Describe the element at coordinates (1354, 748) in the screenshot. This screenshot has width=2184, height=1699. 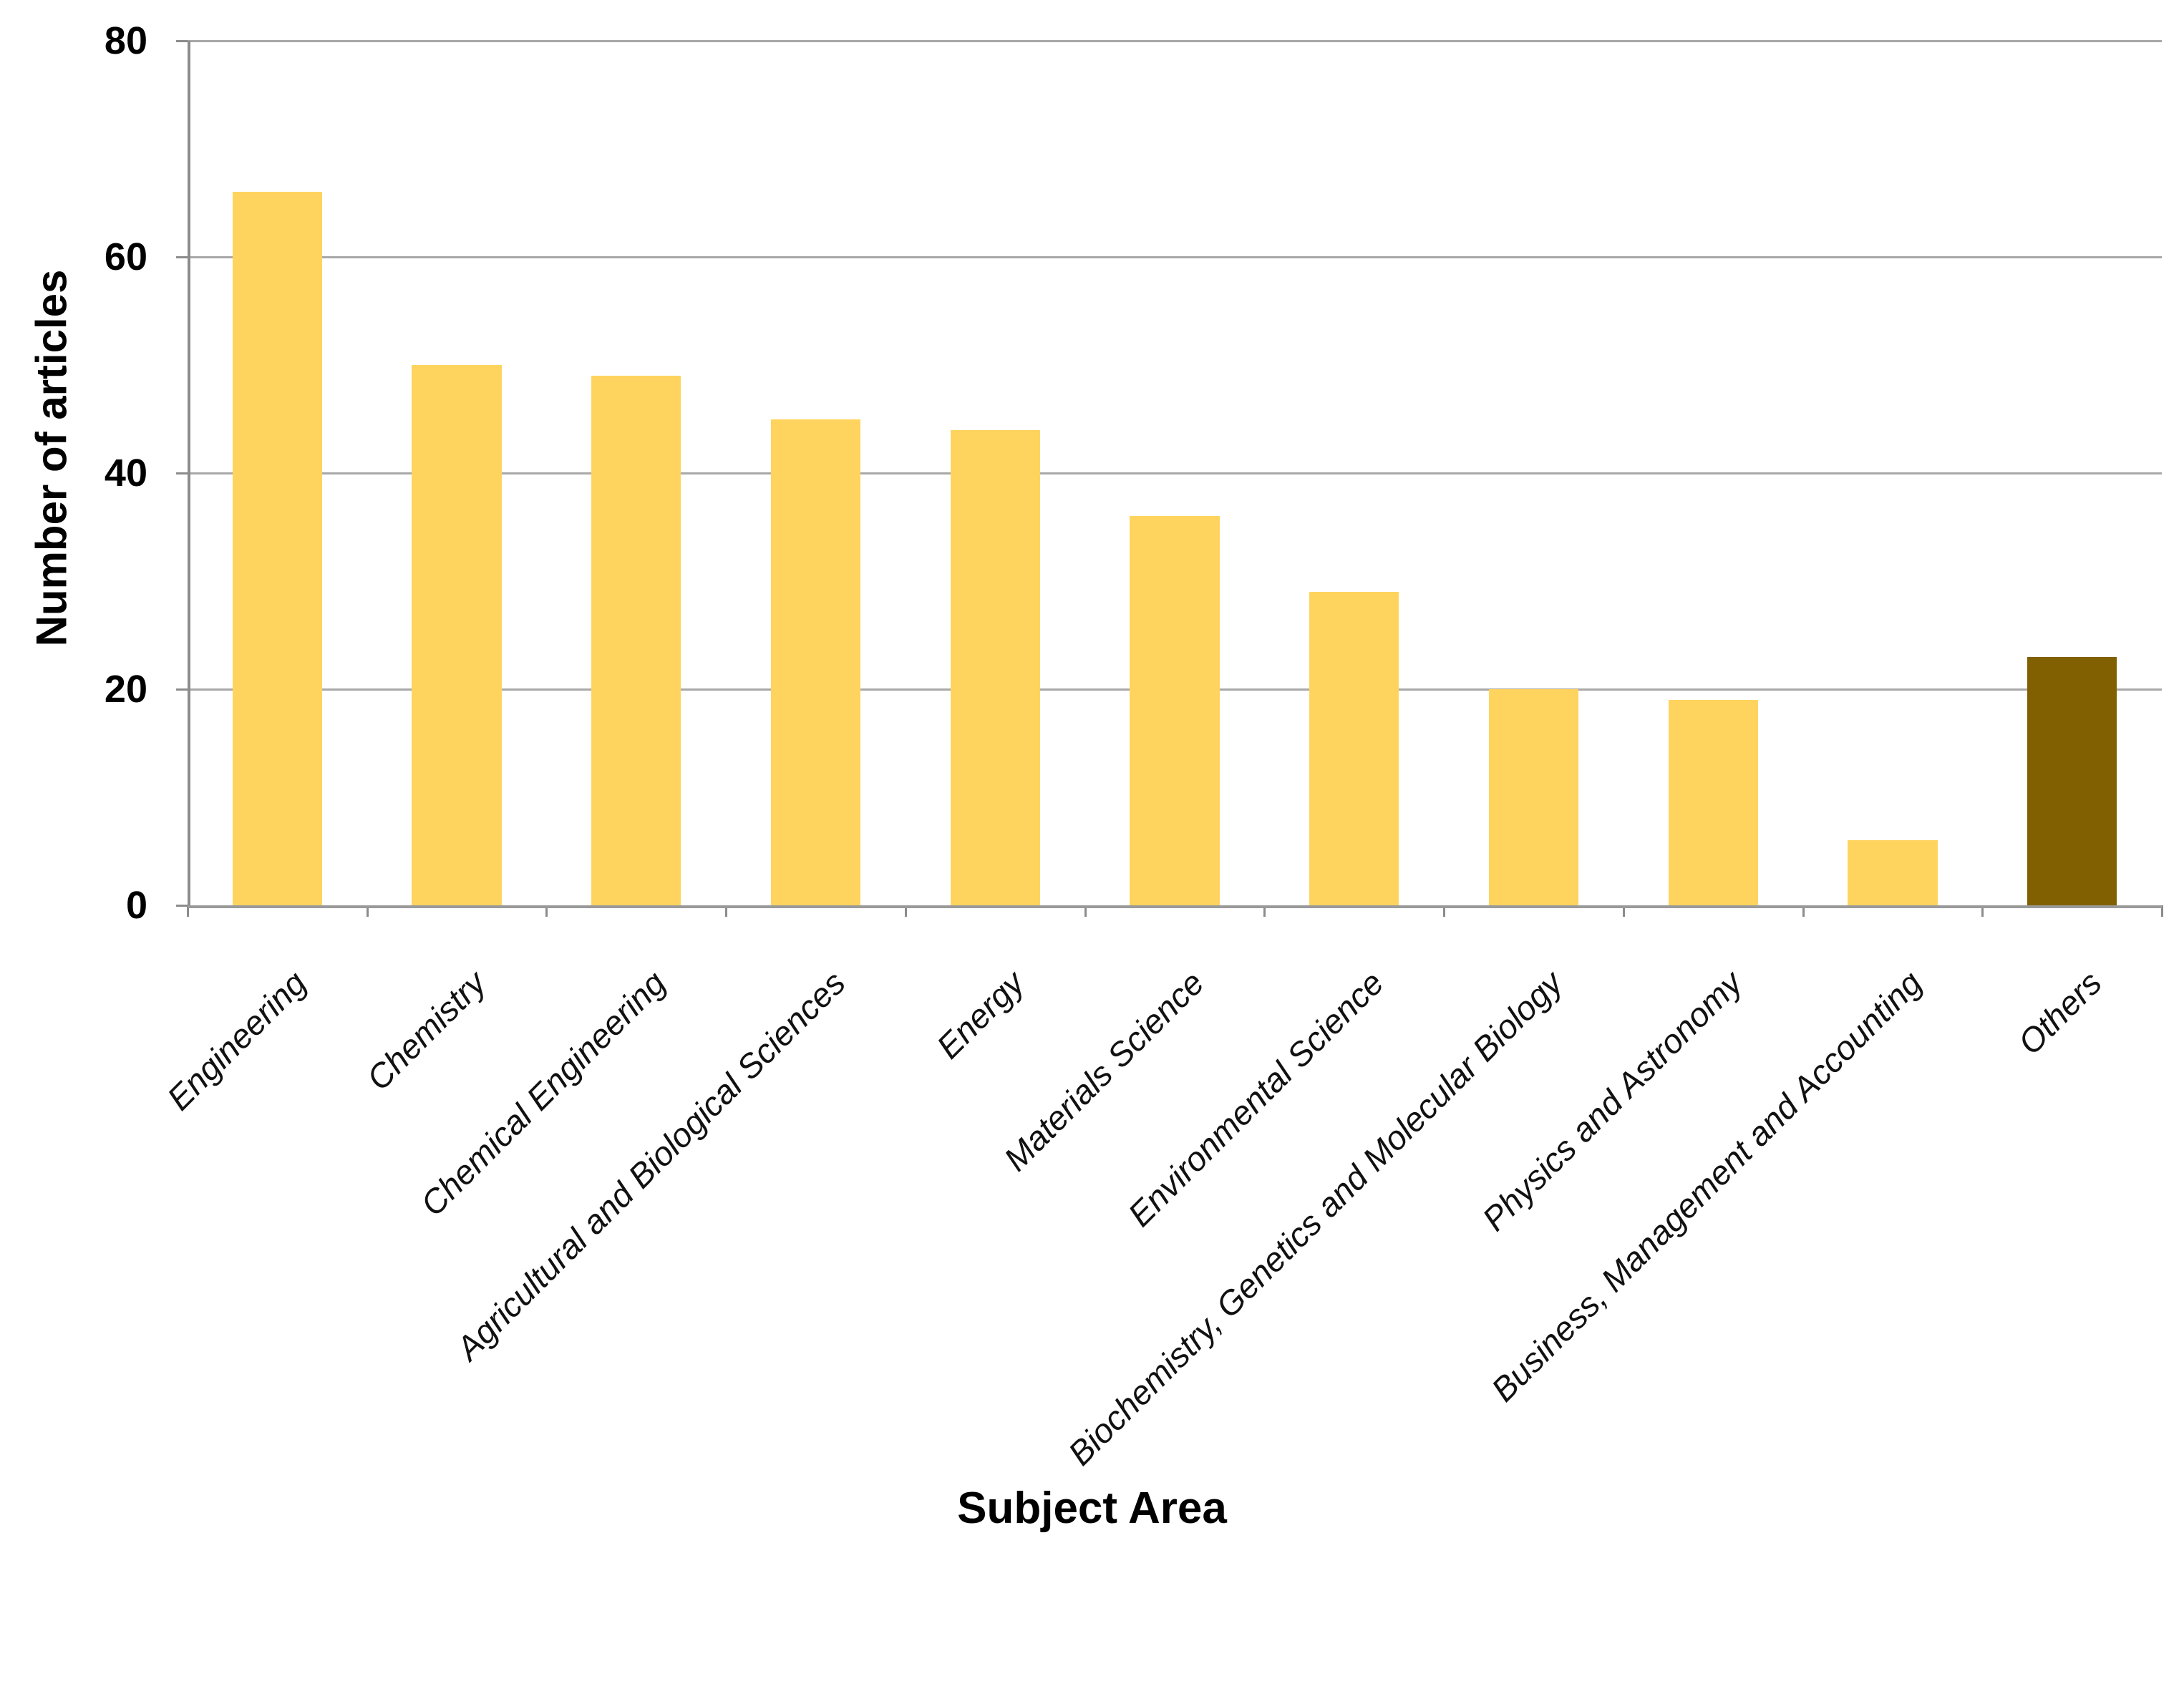
I see `bar-environmental-science` at that location.